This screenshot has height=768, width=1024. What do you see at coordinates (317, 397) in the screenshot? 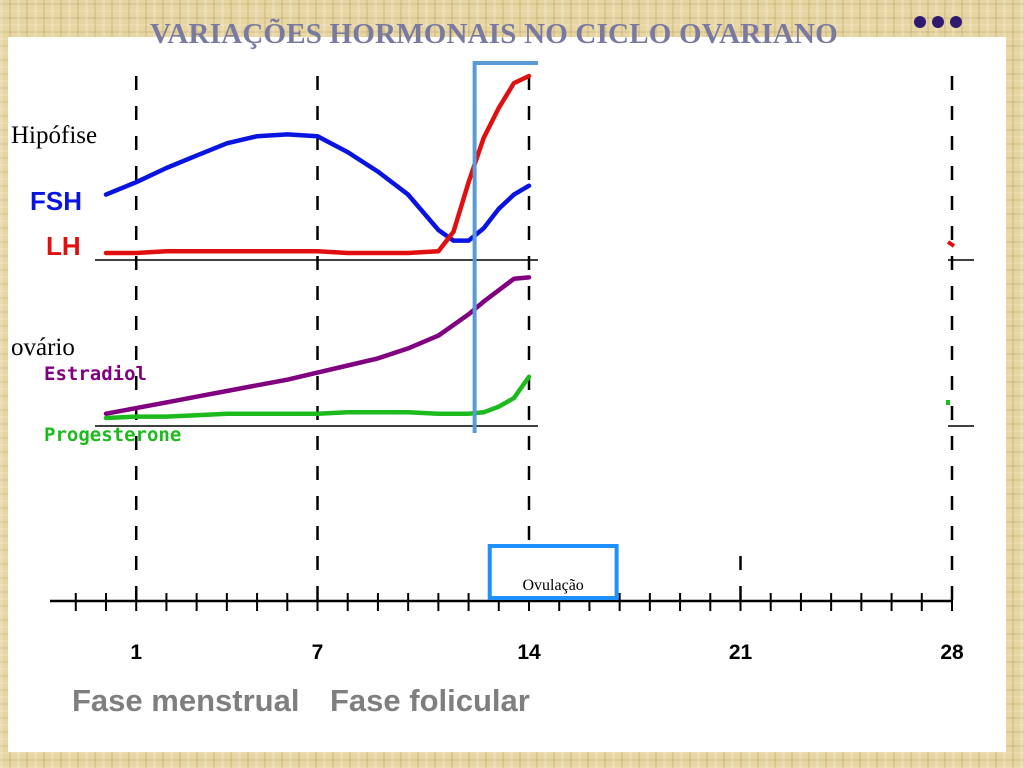
I see `series-line-progesterone` at bounding box center [317, 397].